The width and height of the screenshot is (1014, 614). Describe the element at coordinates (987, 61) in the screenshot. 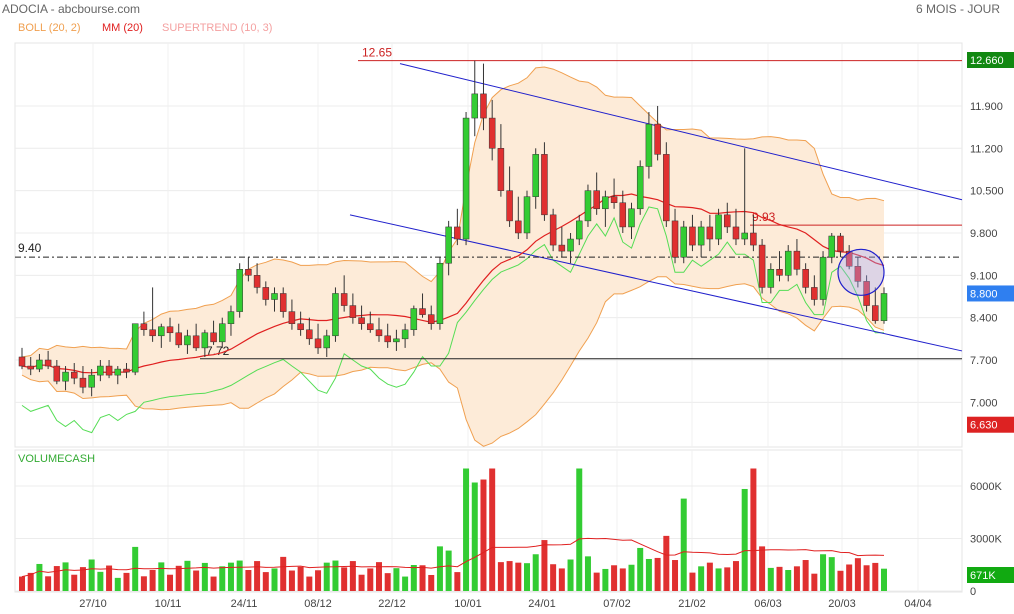

I see `price-badge-high: 12.660` at that location.